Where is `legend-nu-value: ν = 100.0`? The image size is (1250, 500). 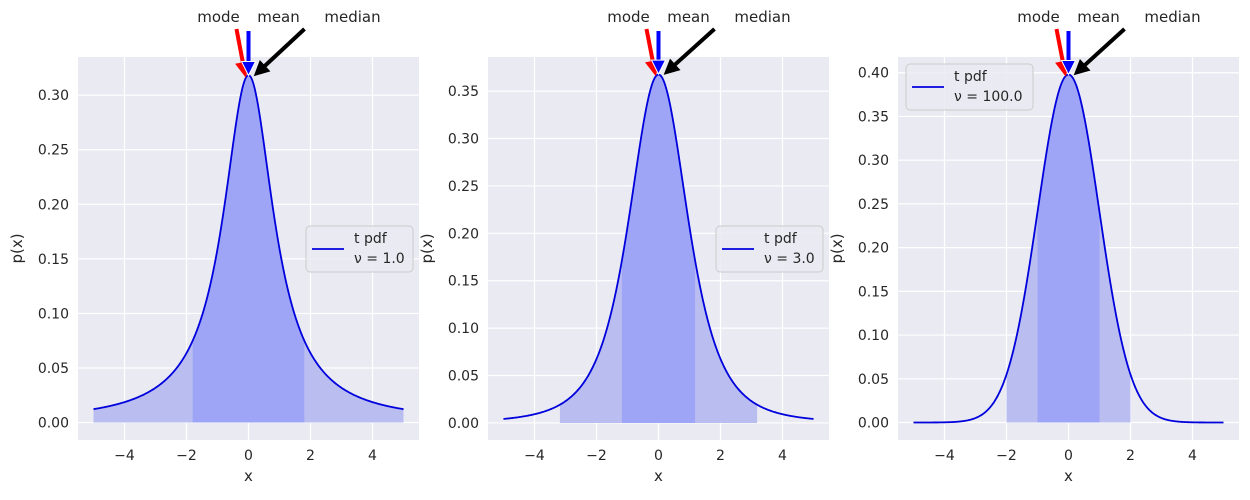
legend-nu-value: ν = 100.0 is located at coordinates (988, 97).